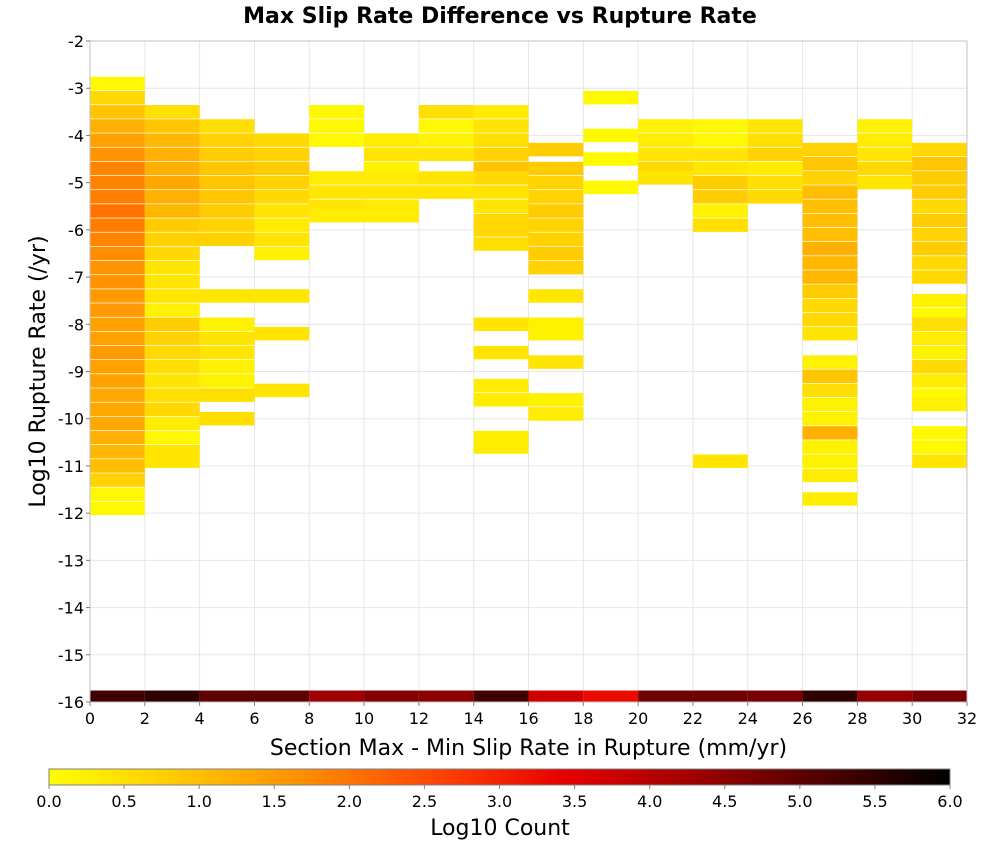 The width and height of the screenshot is (1000, 850). What do you see at coordinates (583, 718) in the screenshot?
I see `x-tick-label: 18` at bounding box center [583, 718].